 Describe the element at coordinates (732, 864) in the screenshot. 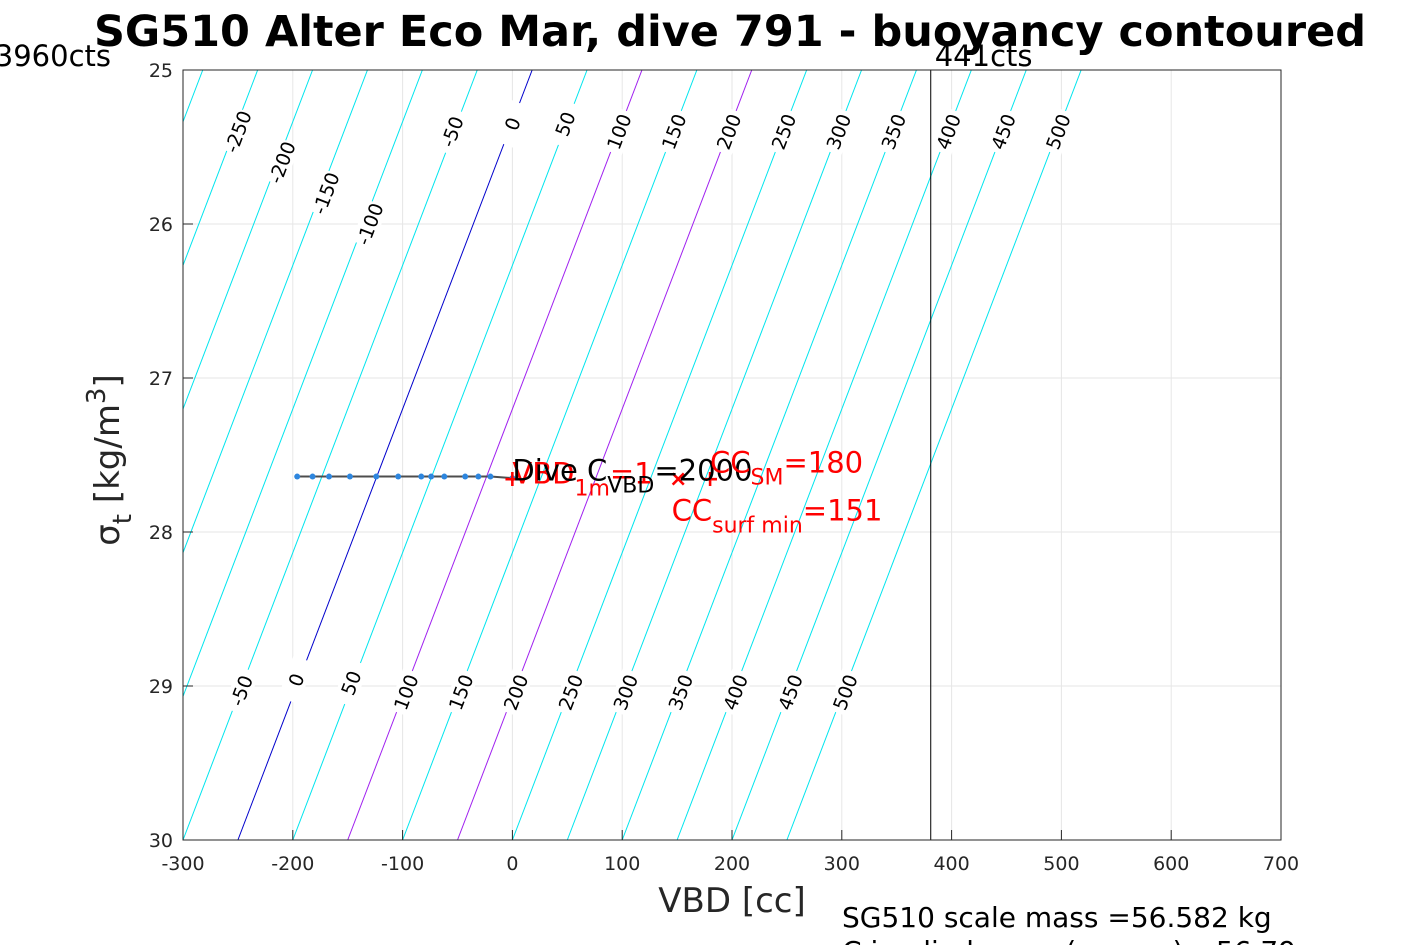

I see `x-tick-label: 200` at that location.